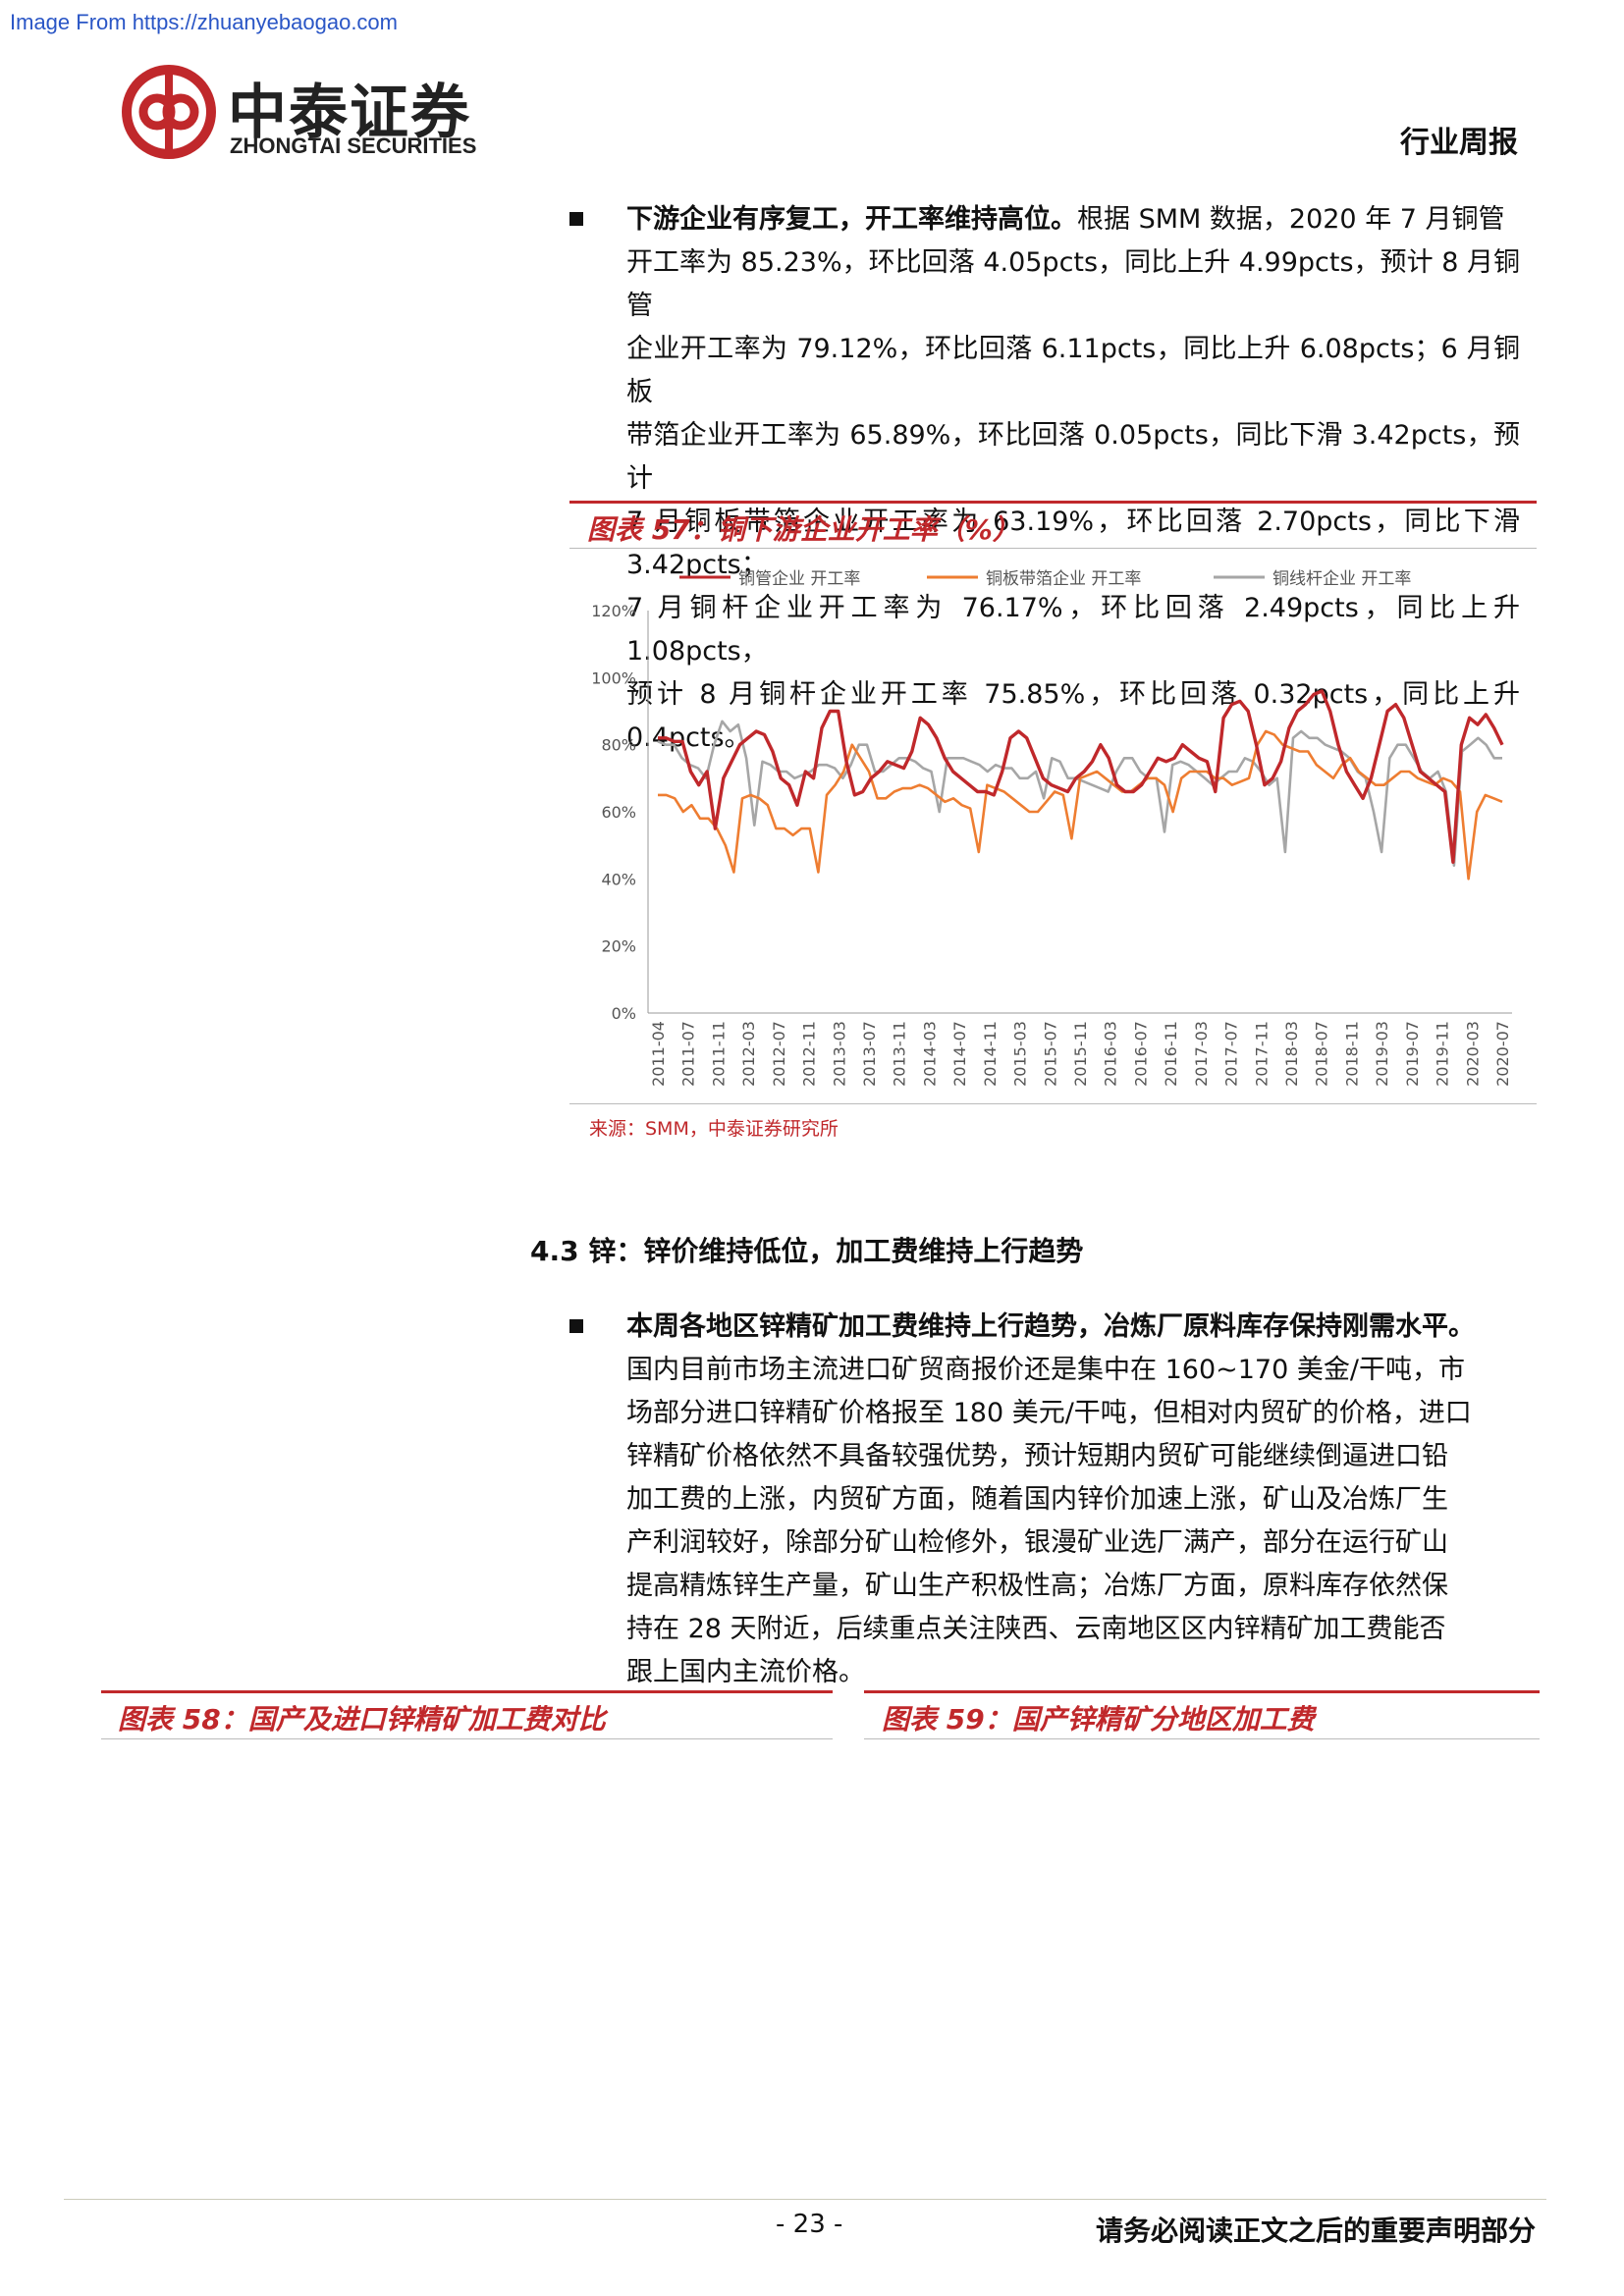 Image resolution: width=1624 pixels, height=2296 pixels. What do you see at coordinates (745, 1672) in the screenshot?
I see `para2-line-7: 跟上国内主流价格。` at bounding box center [745, 1672].